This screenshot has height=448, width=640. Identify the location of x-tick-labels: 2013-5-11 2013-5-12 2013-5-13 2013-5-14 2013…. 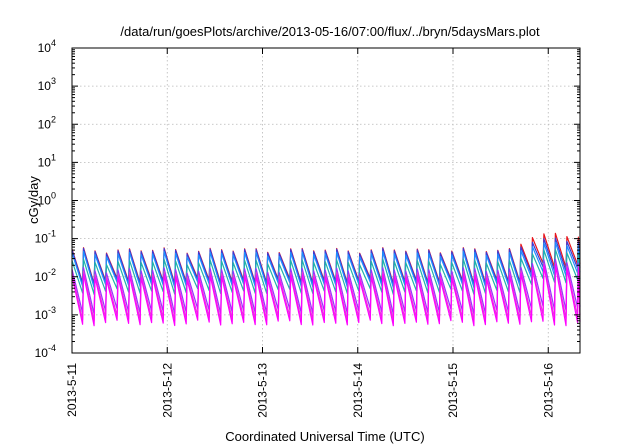
(310, 390).